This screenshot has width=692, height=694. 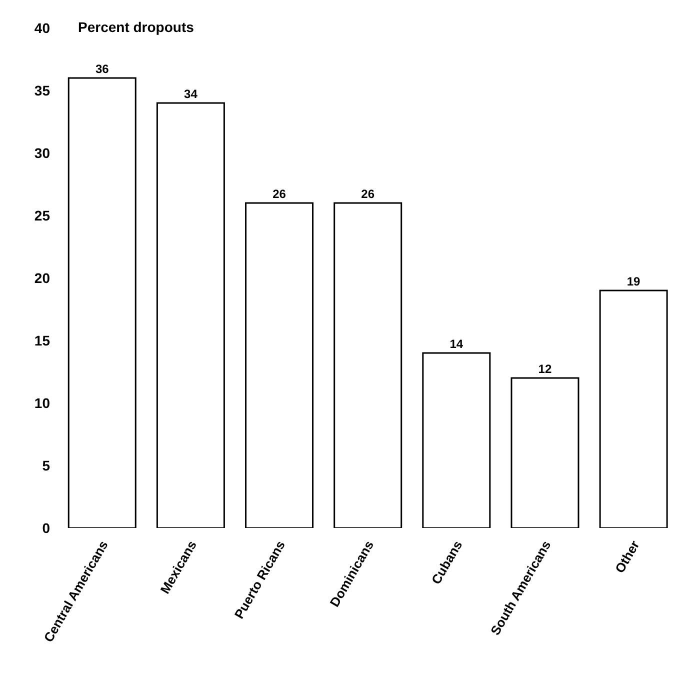 I want to click on y-tick-label: 25, so click(x=42, y=215).